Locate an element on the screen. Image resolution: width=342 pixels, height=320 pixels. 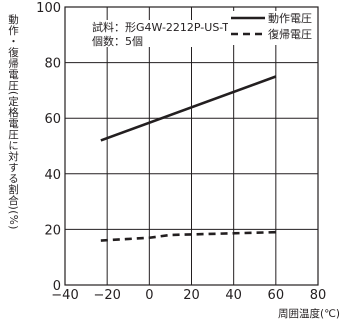
annotation-count: 個数：5個 is located at coordinates (117, 41).